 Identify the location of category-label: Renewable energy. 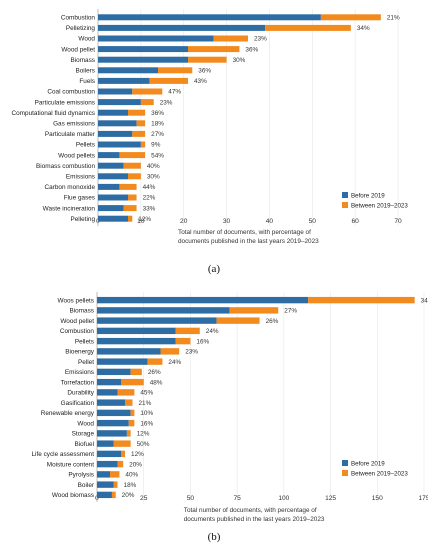
(68, 413).